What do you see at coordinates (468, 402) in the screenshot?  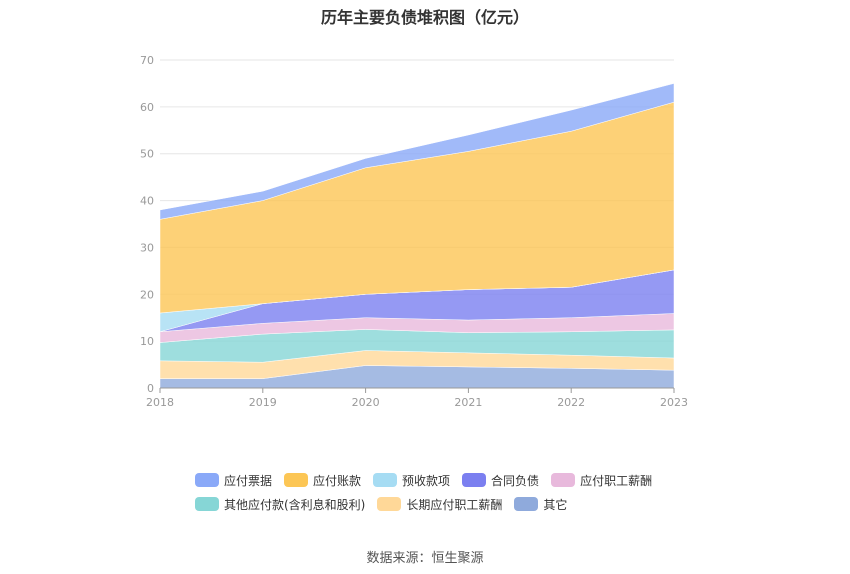 I see `x-tick-label: 2021` at bounding box center [468, 402].